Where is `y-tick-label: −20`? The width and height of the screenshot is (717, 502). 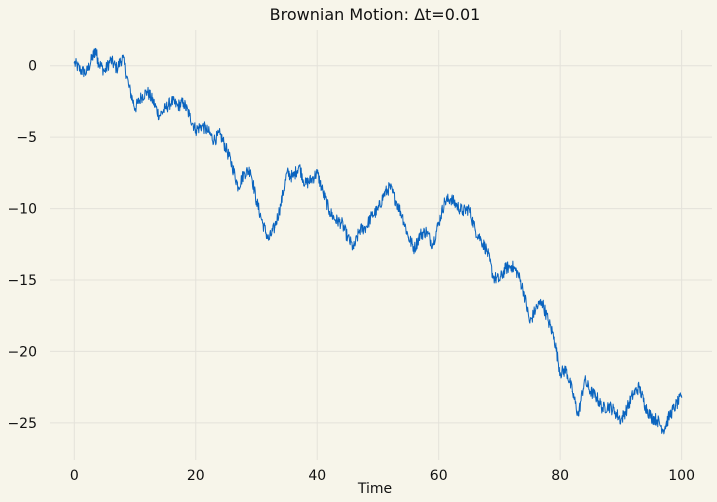
y-tick-label: −20 is located at coordinates (22, 352).